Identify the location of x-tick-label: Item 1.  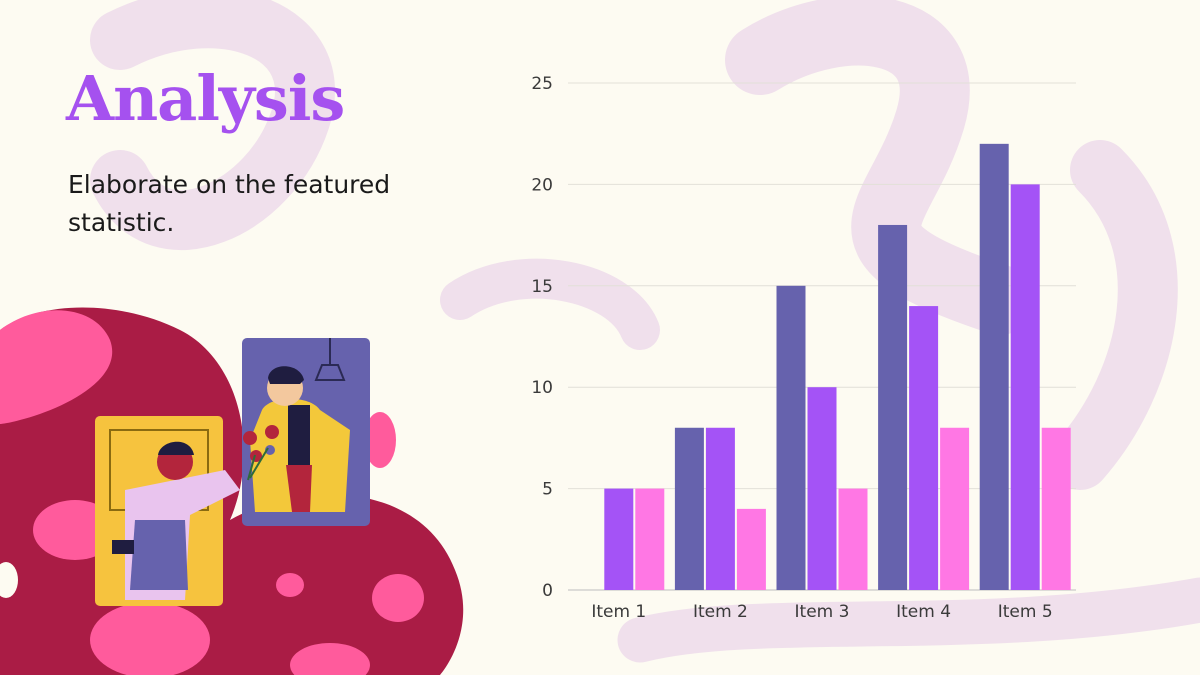
(618, 612).